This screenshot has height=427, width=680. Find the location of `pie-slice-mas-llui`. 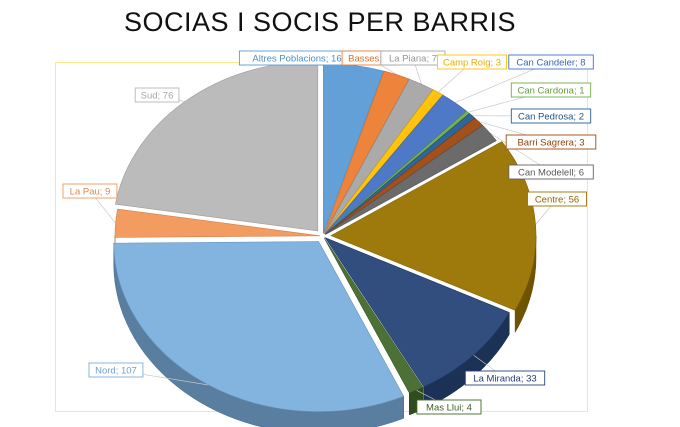

pie-slice-mas-llui is located at coordinates (374, 316).